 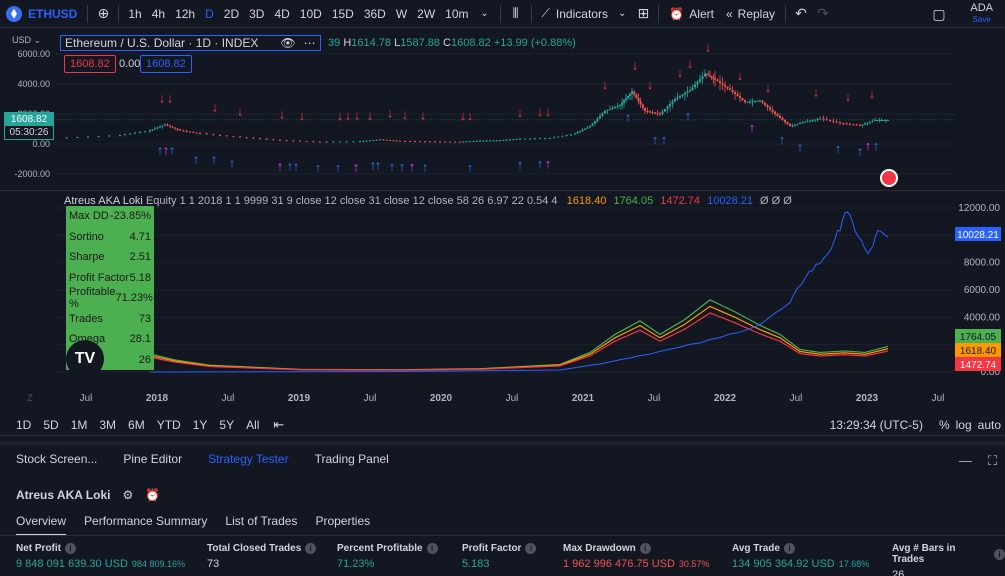 What do you see at coordinates (162, 43) in the screenshot?
I see `chart-title: Ethereum / U.S. Dollar · 1D · INDEX` at bounding box center [162, 43].